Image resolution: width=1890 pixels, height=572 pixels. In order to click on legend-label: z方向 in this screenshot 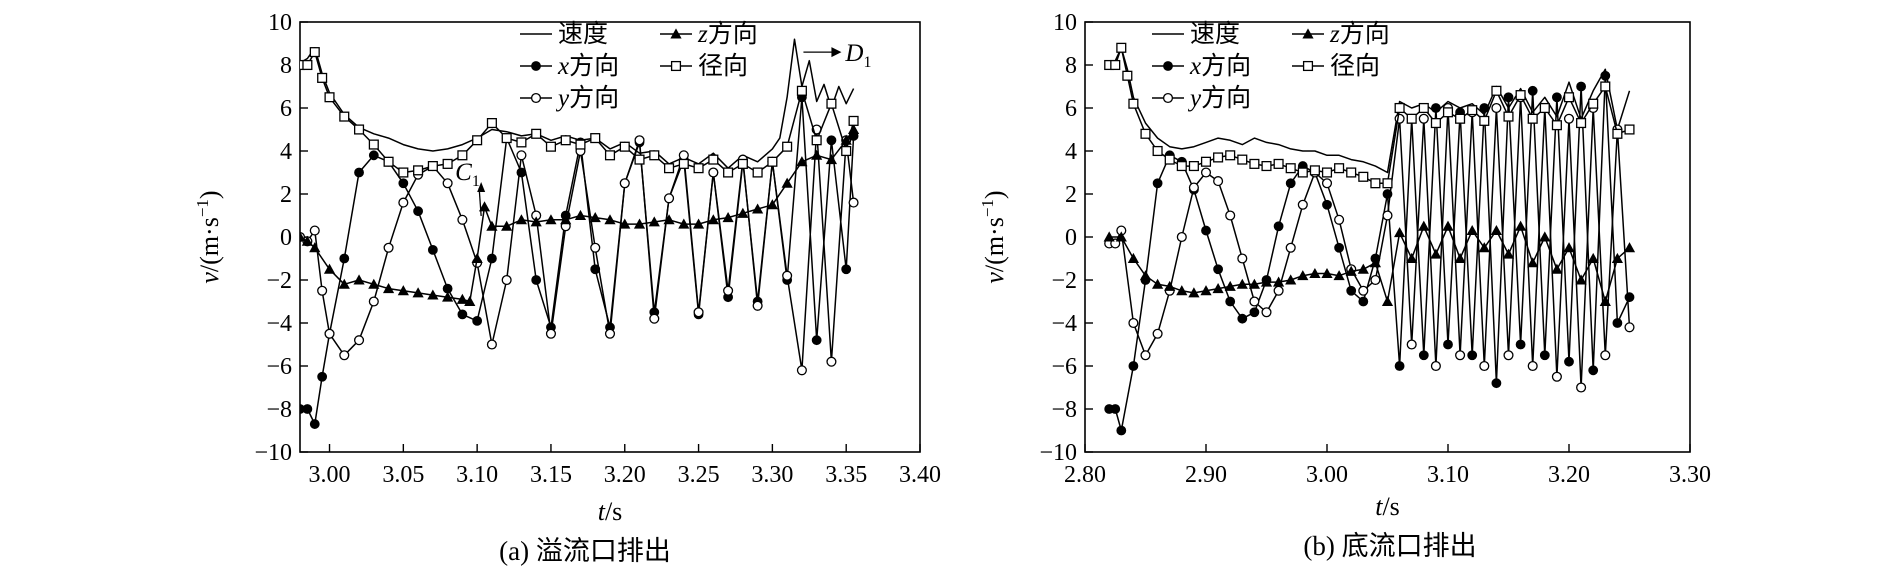, I will do `click(1359, 34)`.